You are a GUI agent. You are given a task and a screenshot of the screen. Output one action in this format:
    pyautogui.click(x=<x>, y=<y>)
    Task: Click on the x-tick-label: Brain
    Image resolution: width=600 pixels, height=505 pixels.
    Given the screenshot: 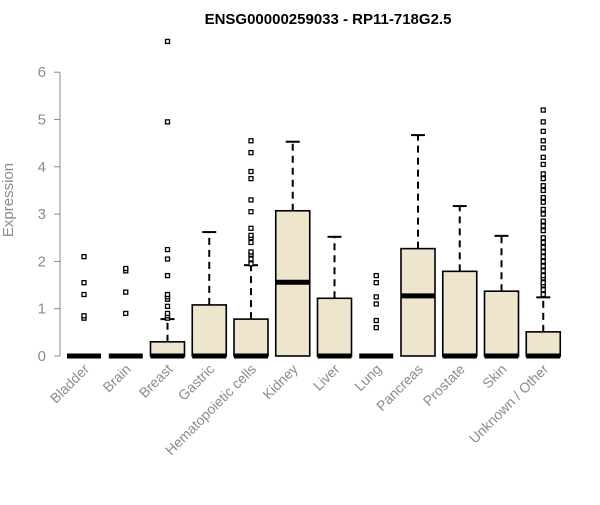 What is the action you would take?
    pyautogui.click(x=116, y=378)
    